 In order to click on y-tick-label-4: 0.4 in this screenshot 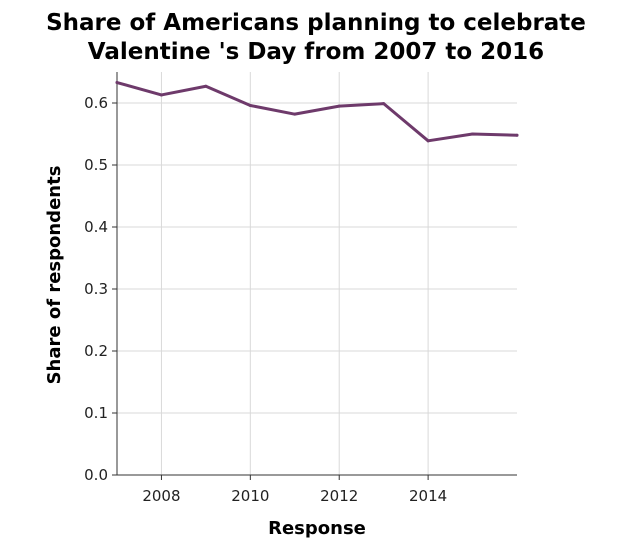, I will do `click(96, 227)`.